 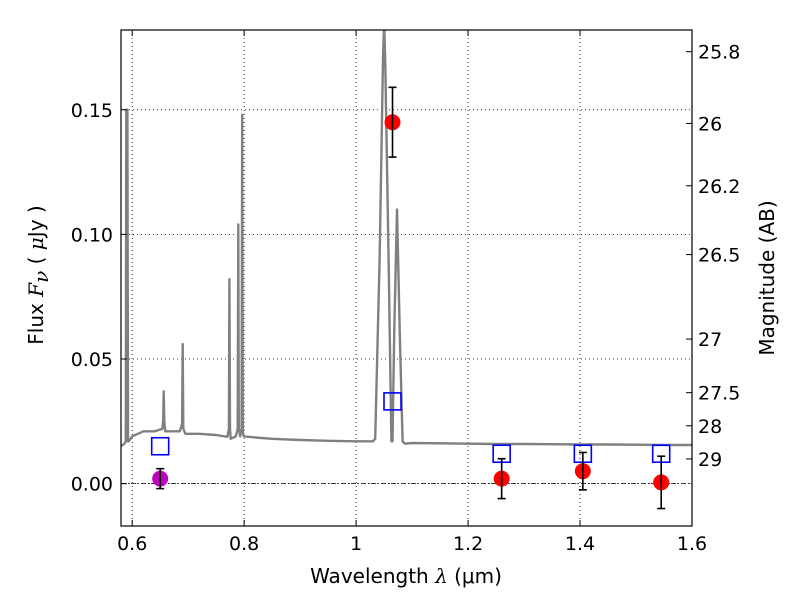 What do you see at coordinates (710, 124) in the screenshot?
I see `right-tick-label: 26` at bounding box center [710, 124].